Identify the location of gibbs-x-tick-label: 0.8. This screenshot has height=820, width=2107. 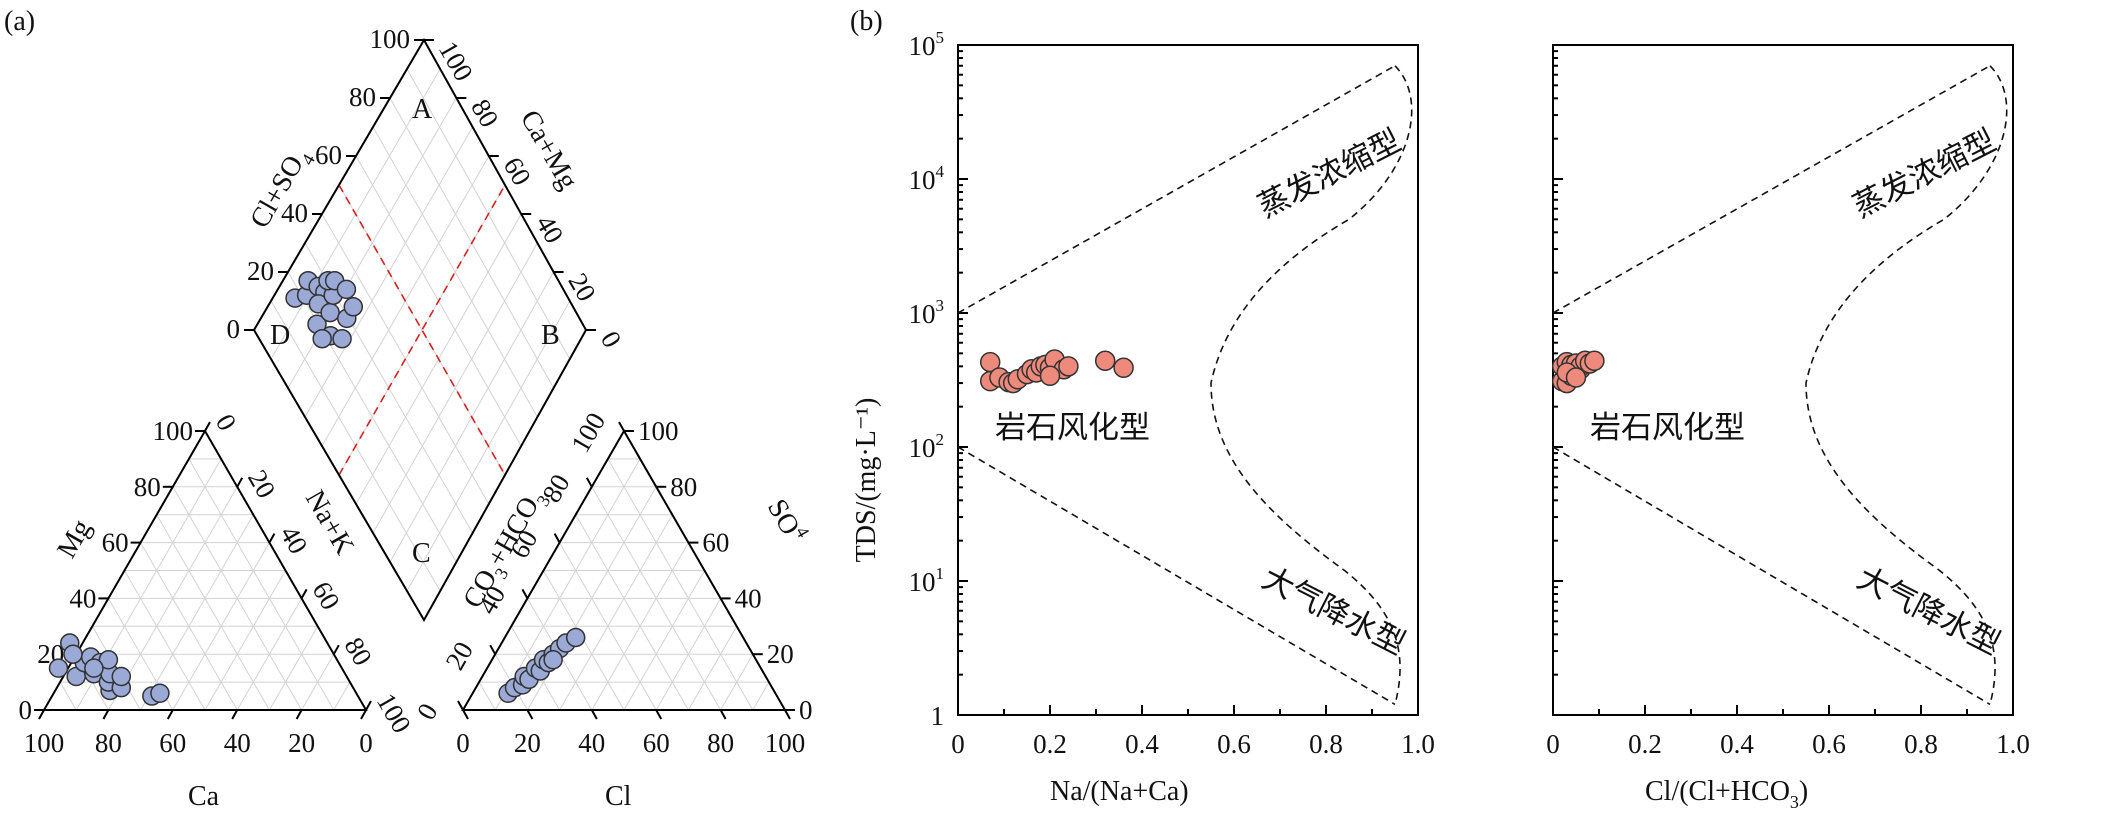
(1326, 744).